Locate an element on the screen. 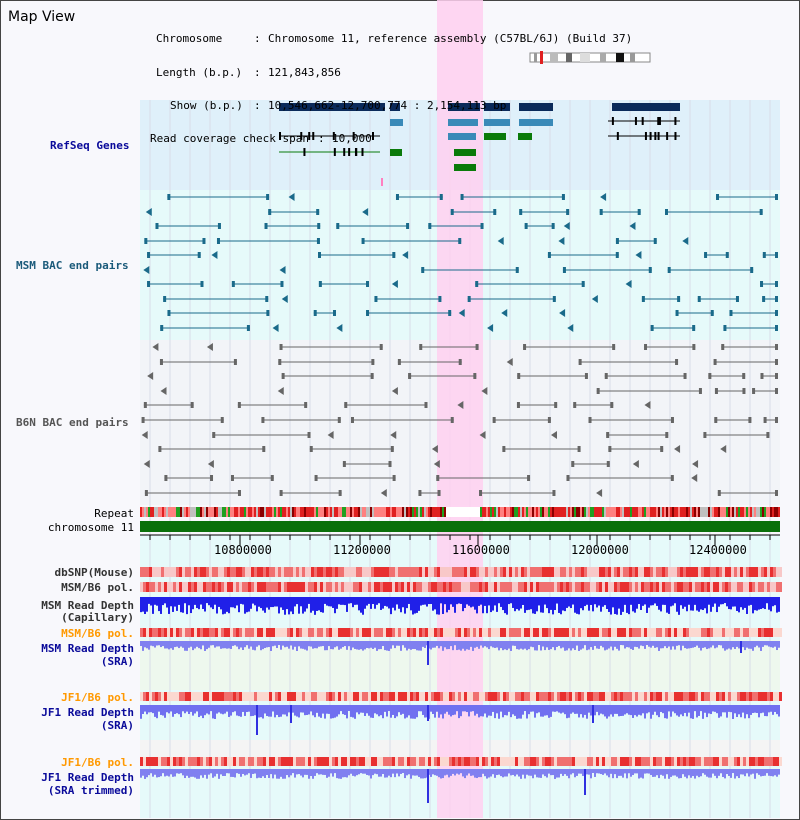  track-label-dbsnp: dbSNP(Mouse) is located at coordinates (94, 572).